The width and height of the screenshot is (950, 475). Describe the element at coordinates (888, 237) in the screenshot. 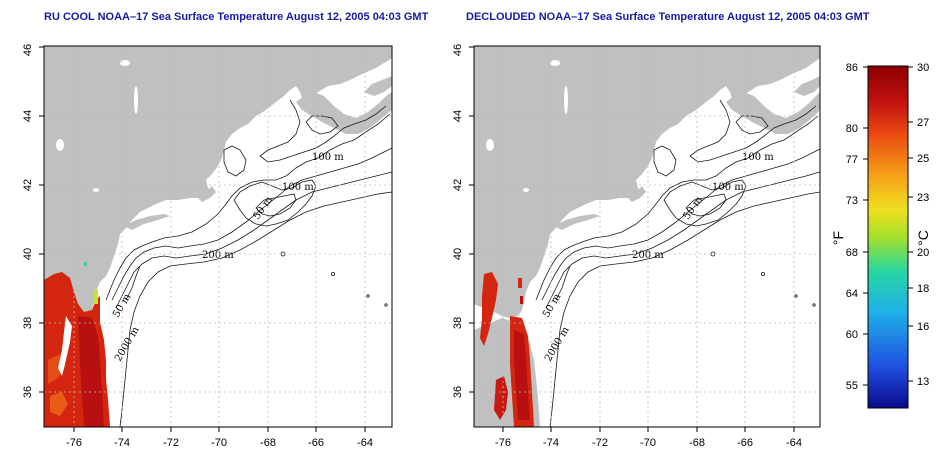

I see `colorbar-scale` at that location.